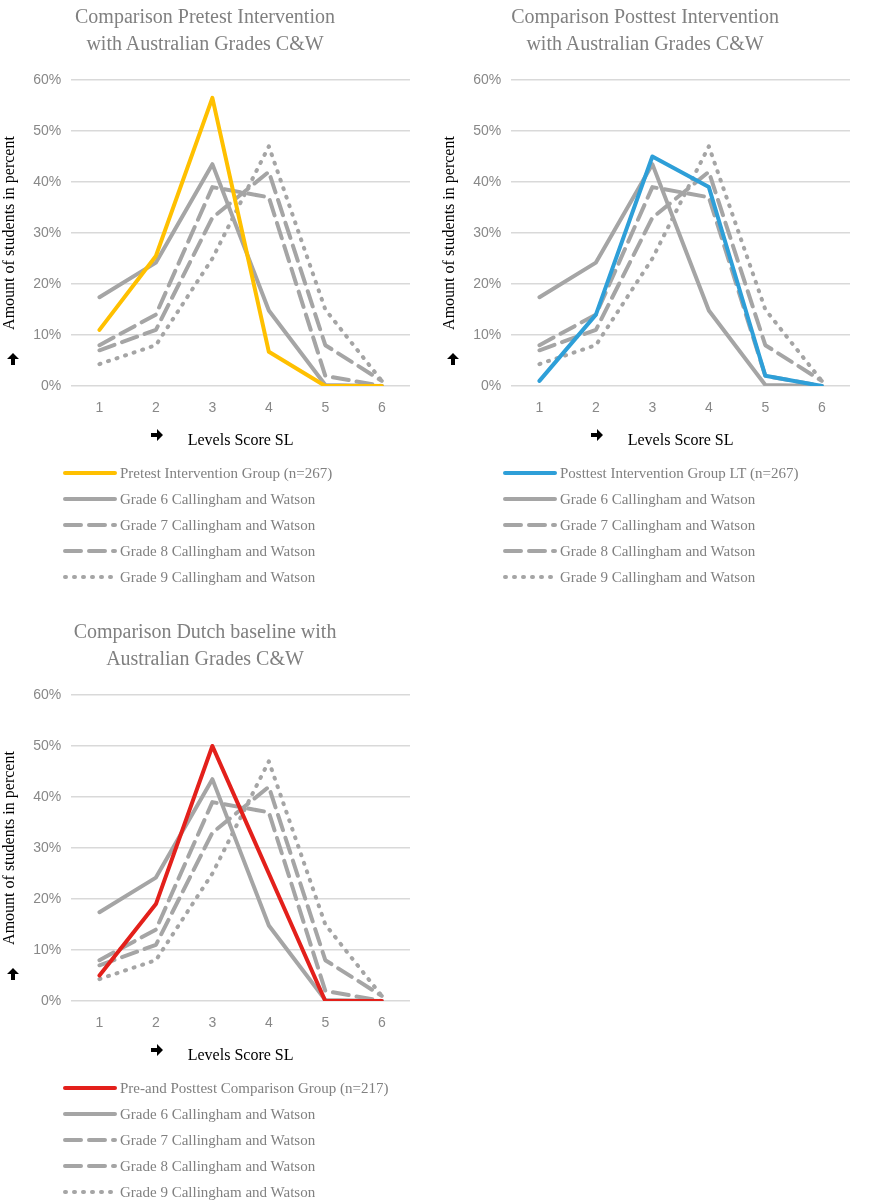  What do you see at coordinates (226, 473) in the screenshot?
I see `legend-label: Pretest Intervention Group (n=267)` at bounding box center [226, 473].